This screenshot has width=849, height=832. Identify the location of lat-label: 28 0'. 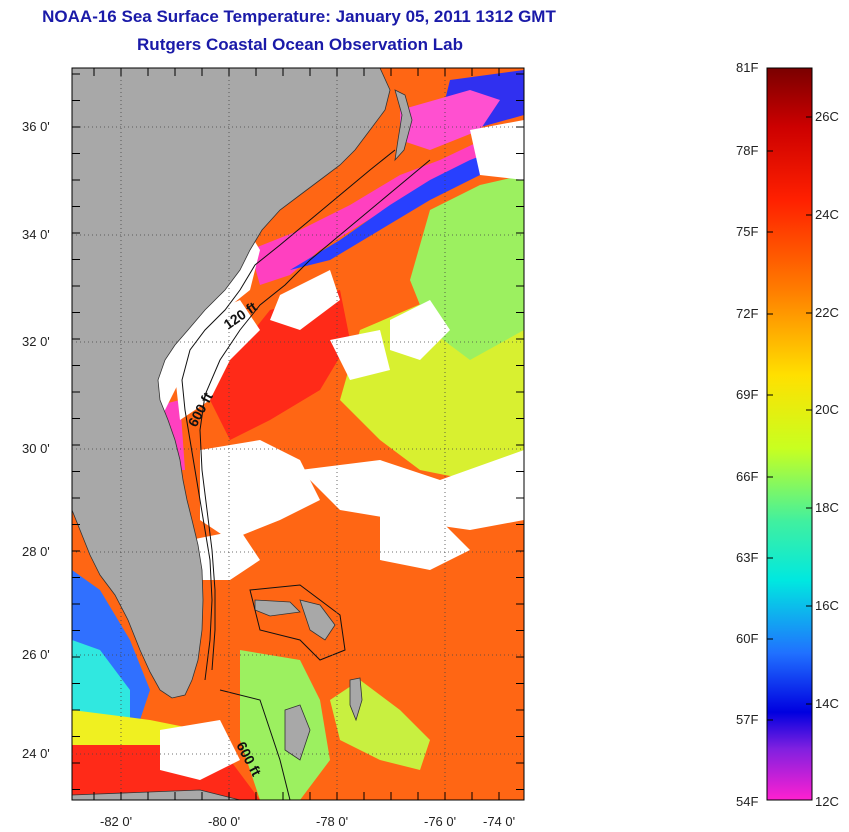
(36, 551).